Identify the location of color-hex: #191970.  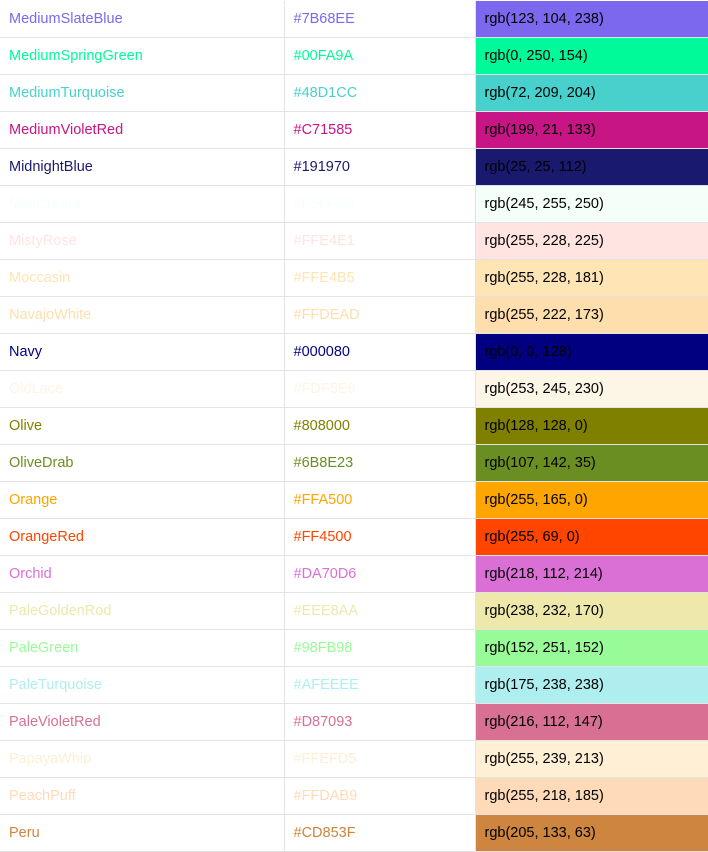
(380, 167).